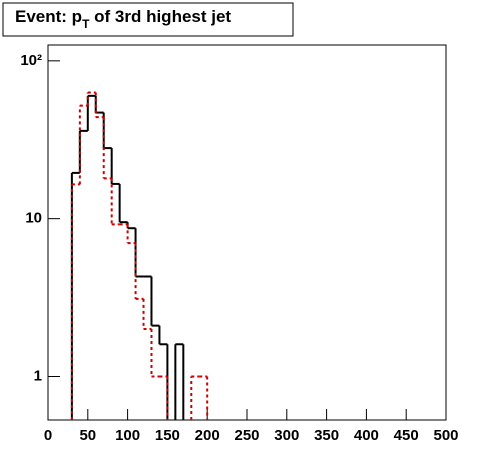 The height and width of the screenshot is (472, 496). What do you see at coordinates (326, 435) in the screenshot?
I see `x-tick-label: 350` at bounding box center [326, 435].